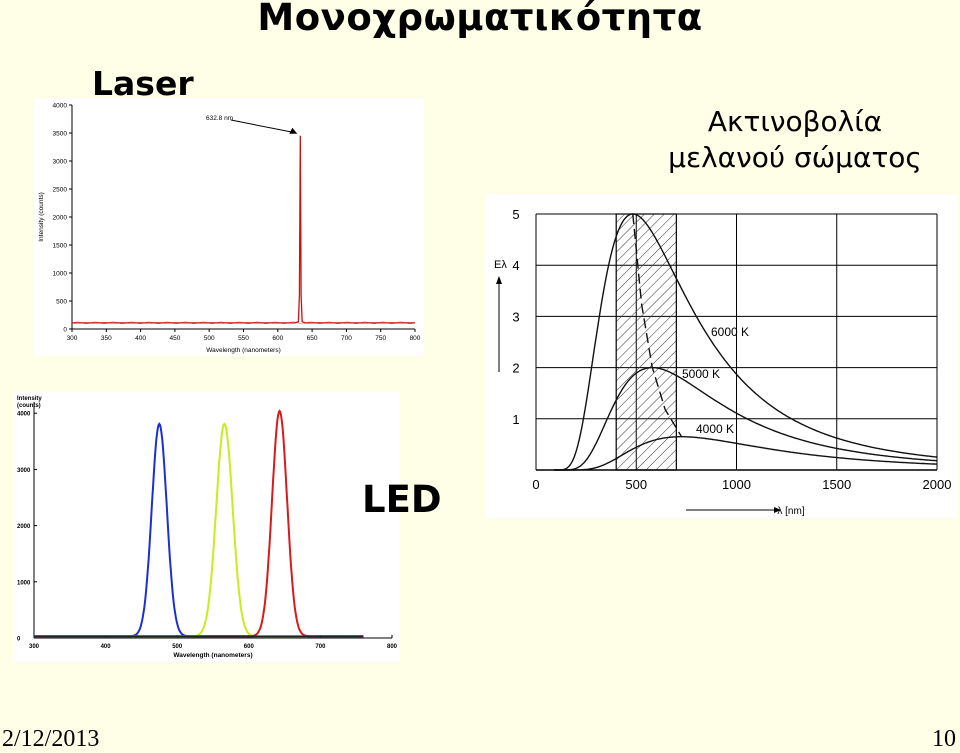 This screenshot has height=753, width=960. What do you see at coordinates (730, 332) in the screenshot?
I see `series-label-0: 6000 K` at bounding box center [730, 332].